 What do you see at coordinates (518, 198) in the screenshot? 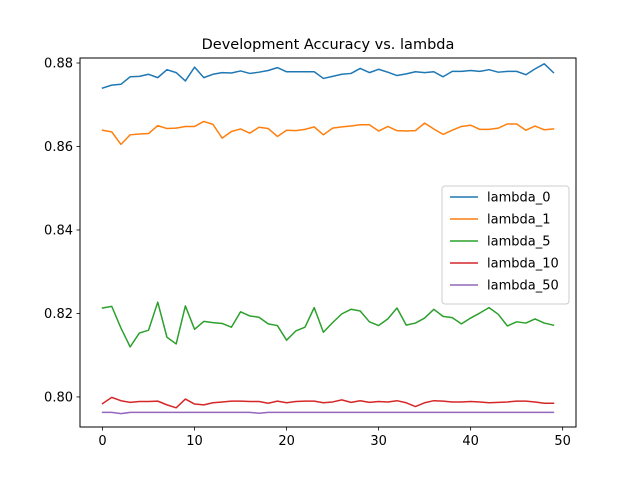
I see `legend-label-lambda-0: lambda_0` at bounding box center [518, 198].